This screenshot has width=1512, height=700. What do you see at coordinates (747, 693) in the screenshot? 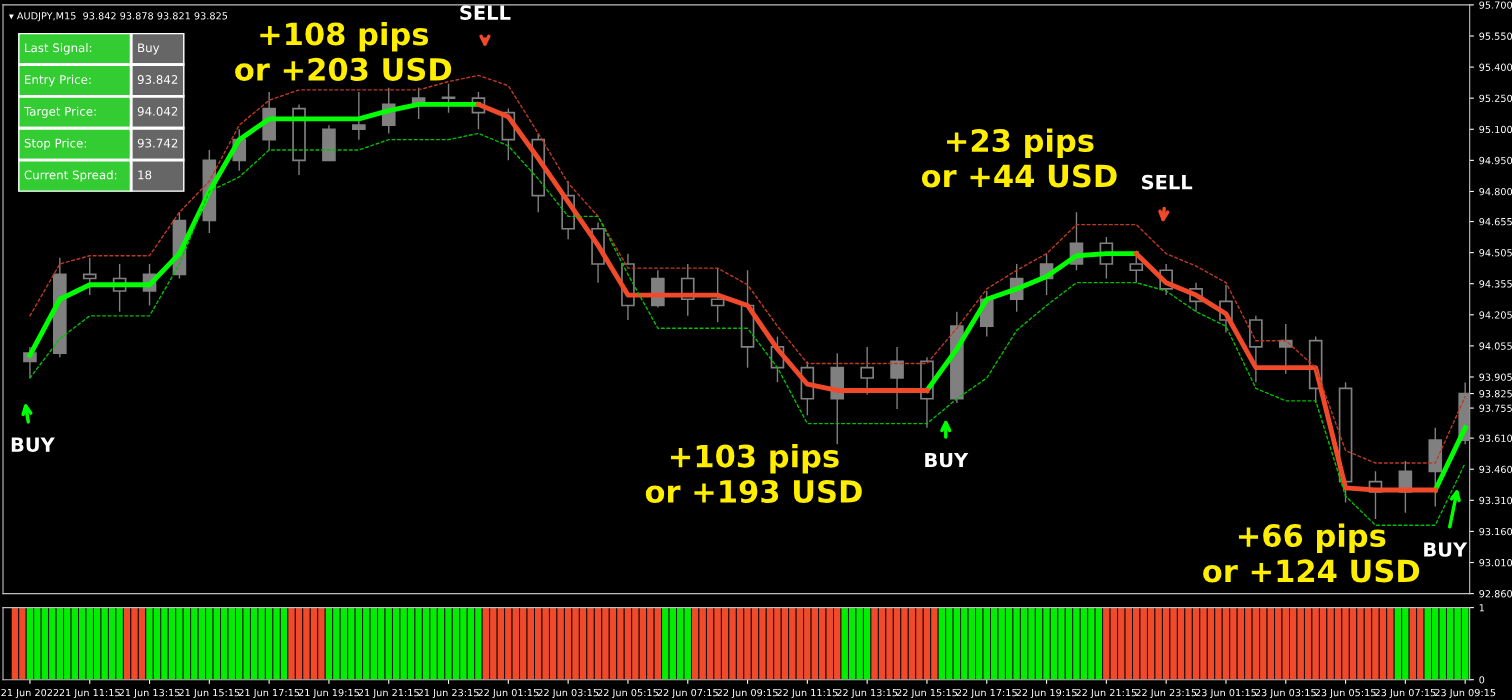
I see `x-tick-label: 22 Jun 09:15` at bounding box center [747, 693].